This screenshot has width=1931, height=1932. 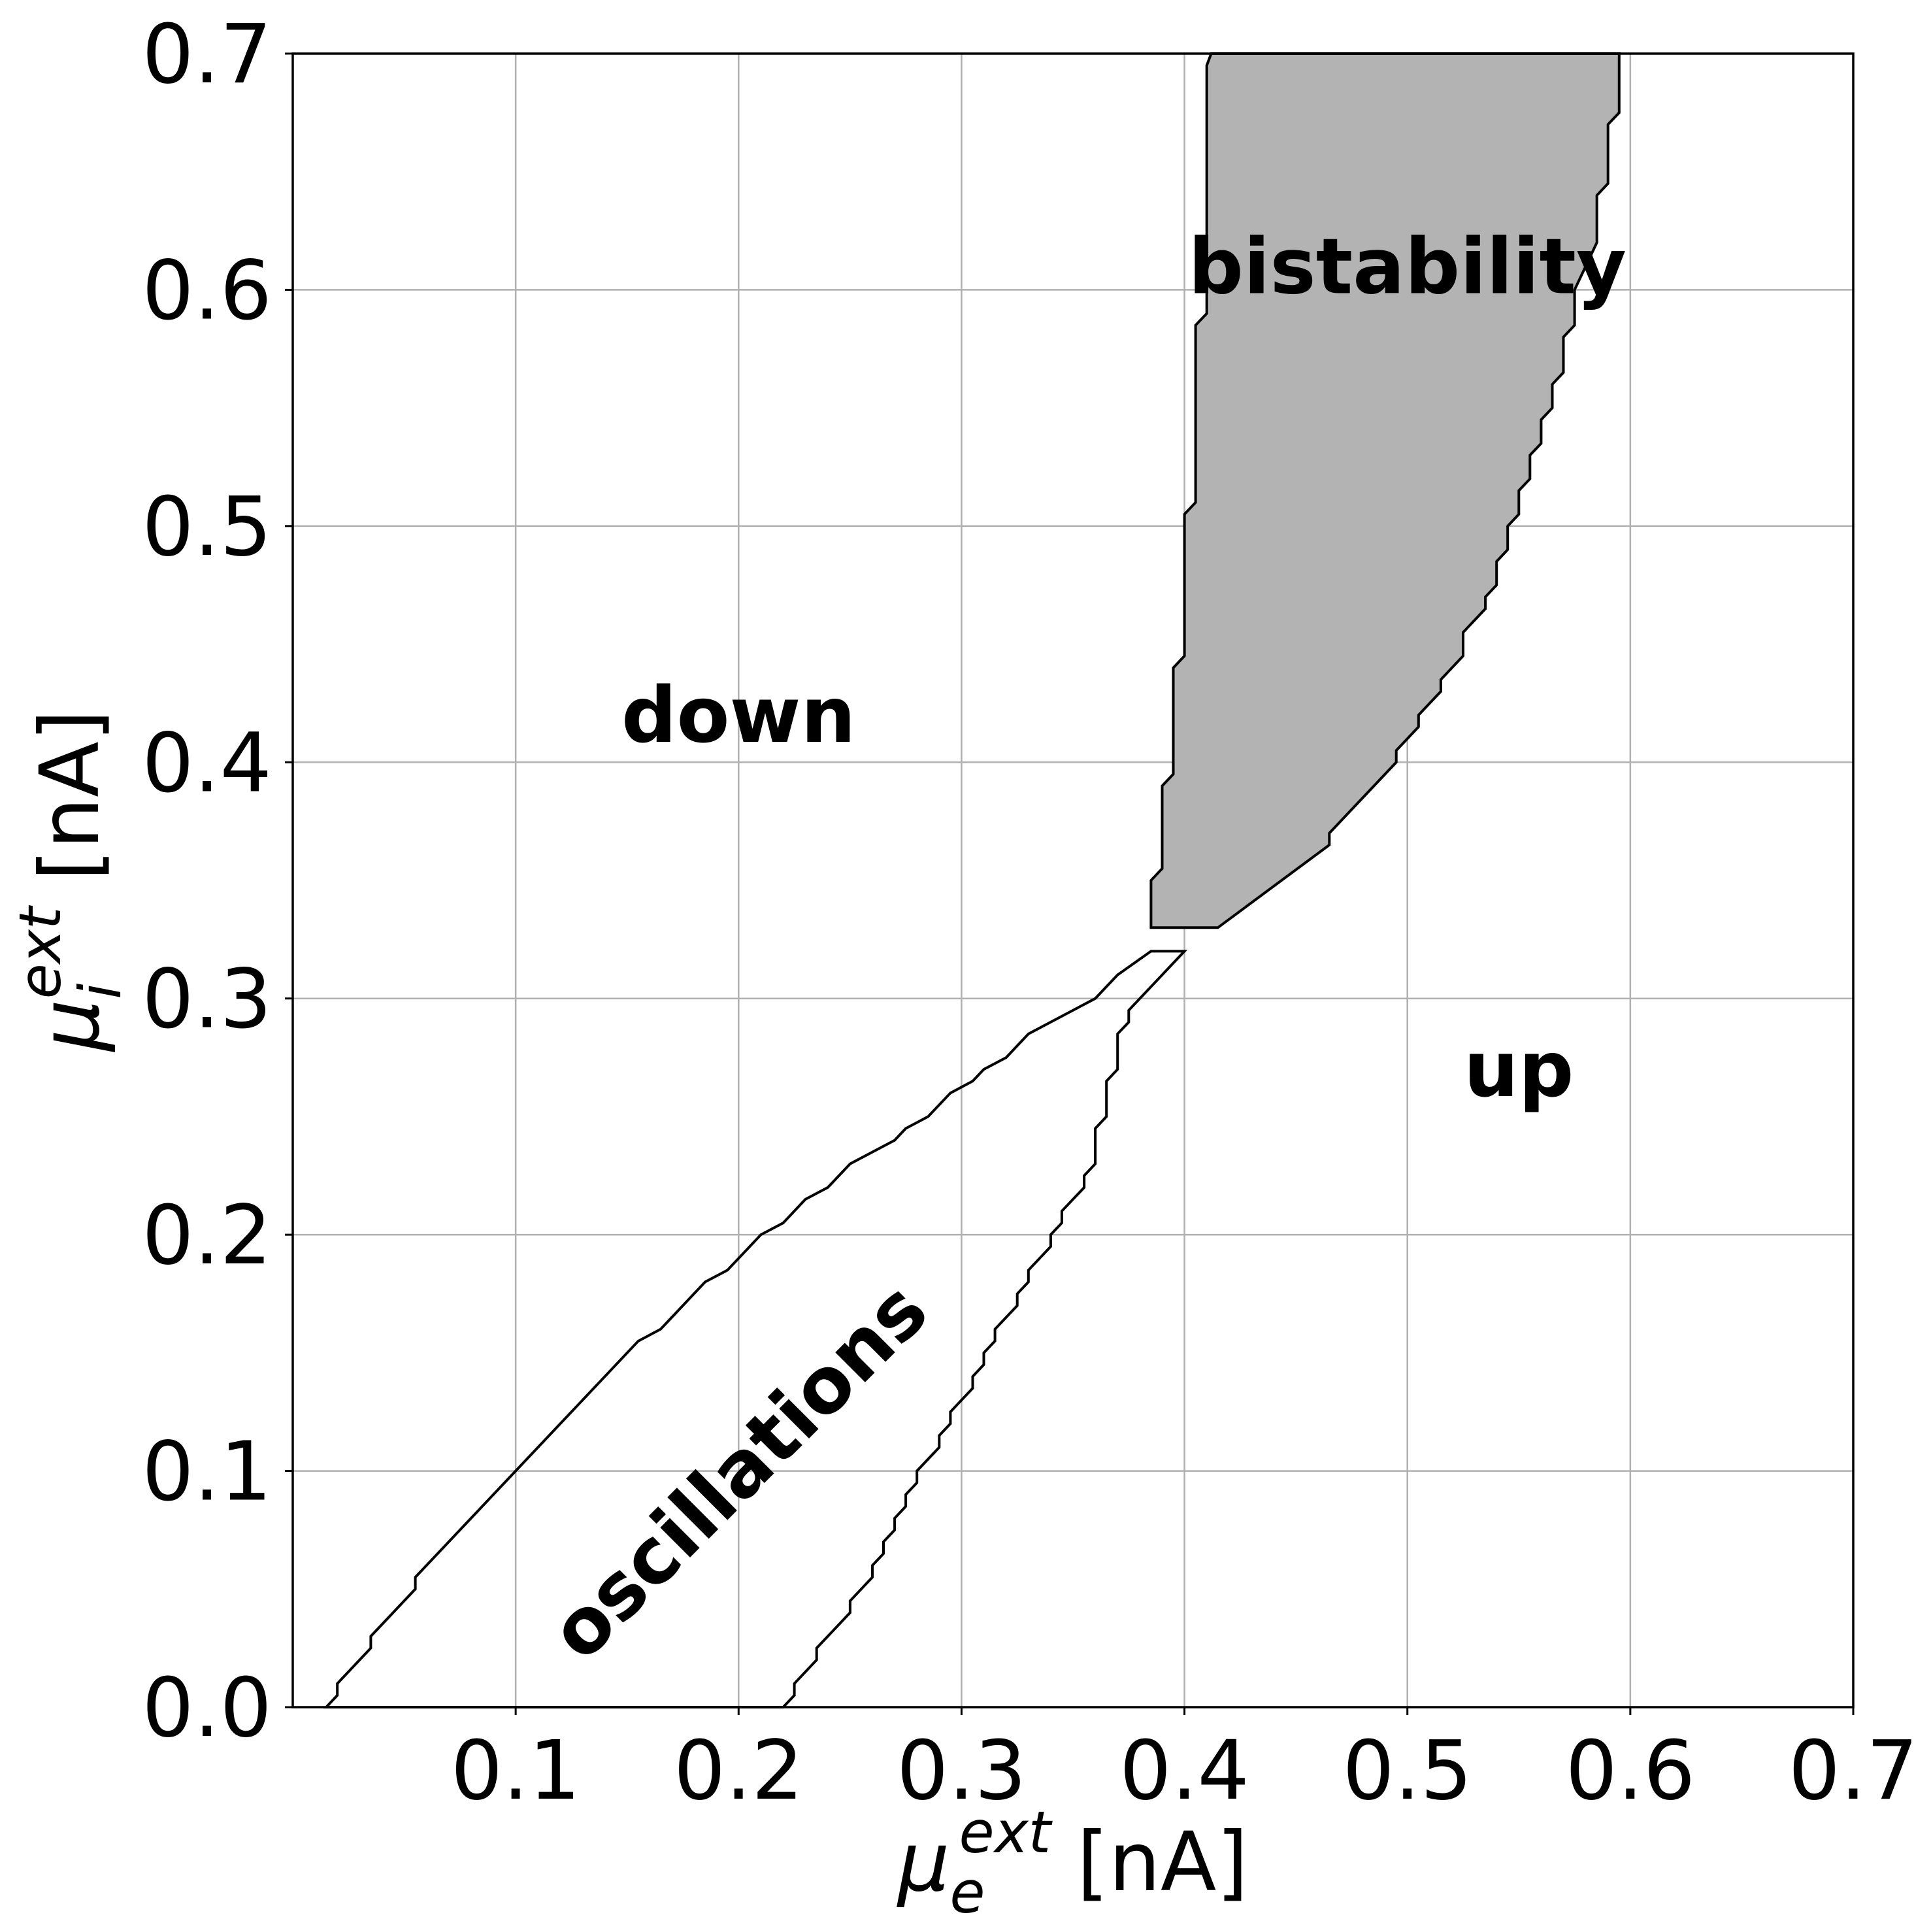 What do you see at coordinates (516, 1771) in the screenshot?
I see `x-tick-label-0: 0.1` at bounding box center [516, 1771].